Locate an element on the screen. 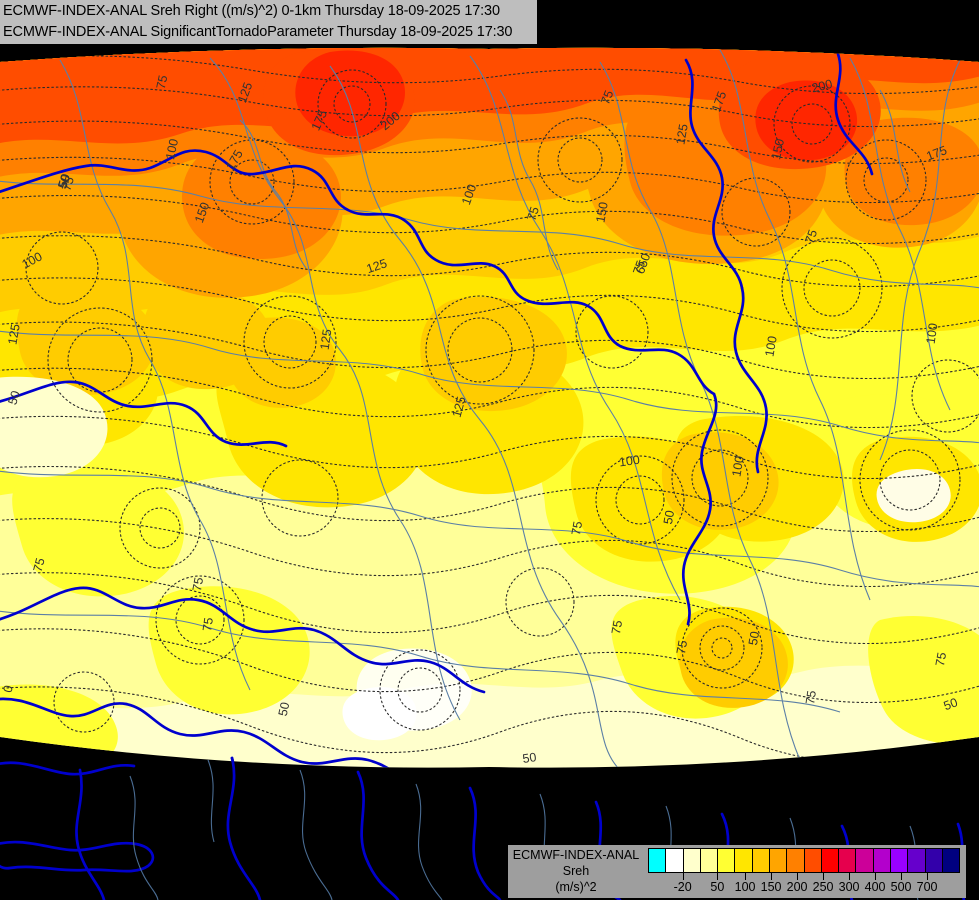 The height and width of the screenshot is (900, 979). legend-model: ECMWF-INDEX-ANAL is located at coordinates (576, 855).